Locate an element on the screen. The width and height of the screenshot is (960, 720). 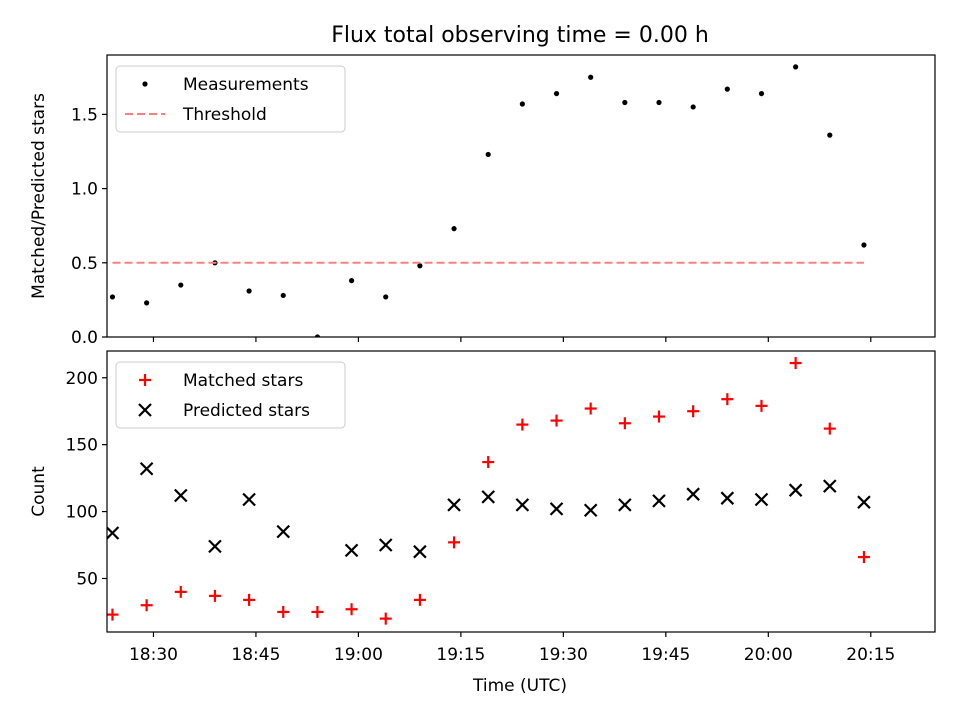
y-tick-label: 100 is located at coordinates (82, 513).